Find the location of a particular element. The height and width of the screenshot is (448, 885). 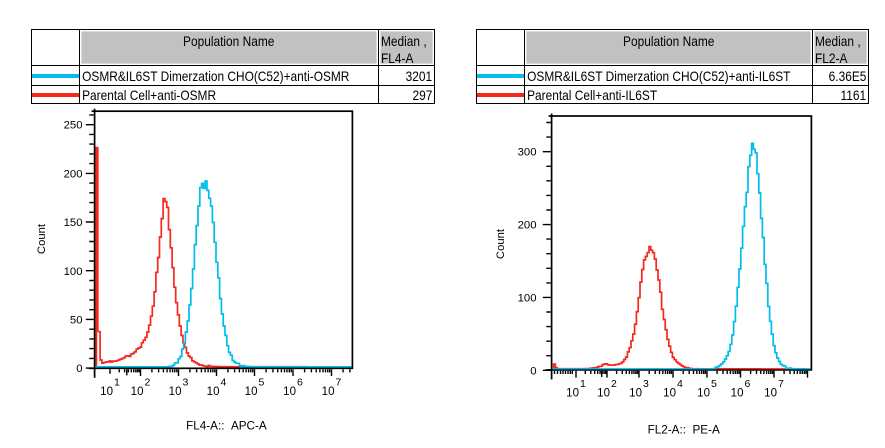

svg-text: 250 is located at coordinates (73, 126).